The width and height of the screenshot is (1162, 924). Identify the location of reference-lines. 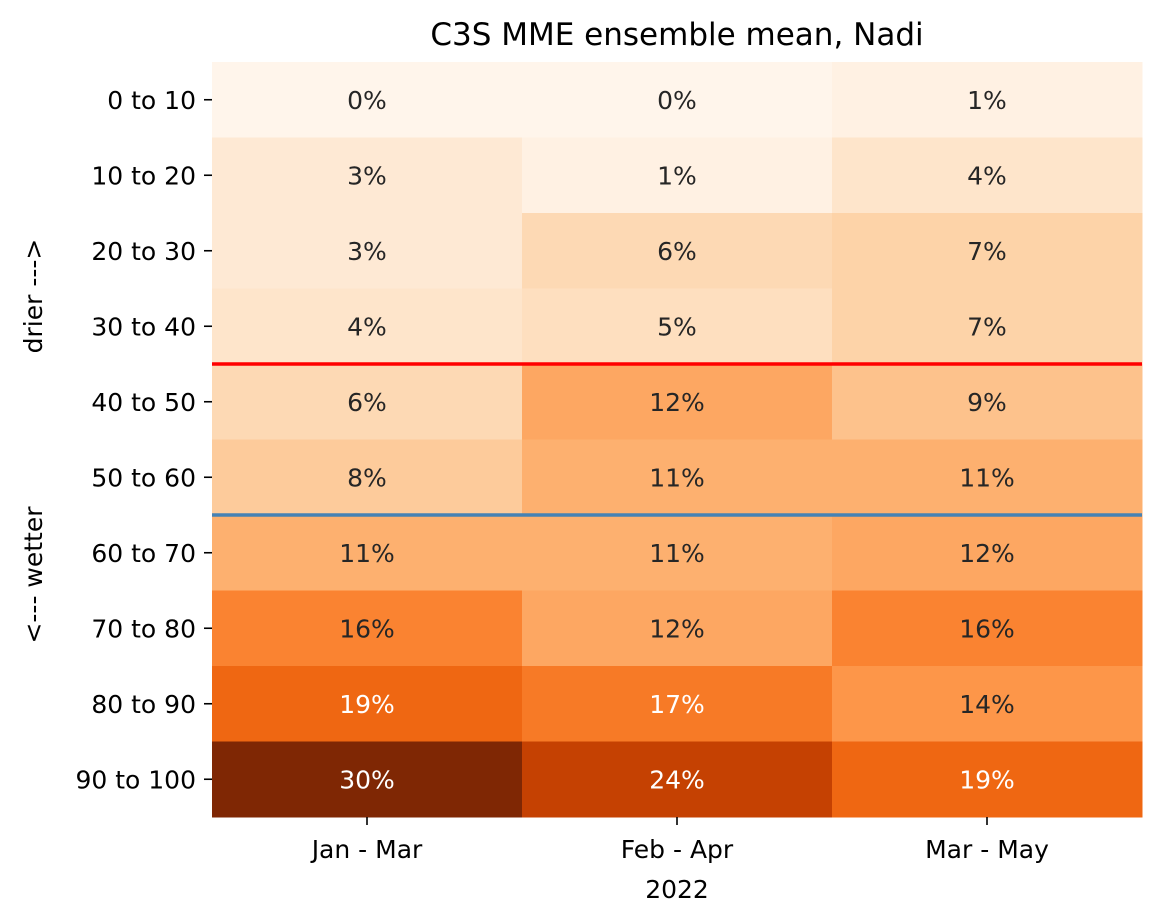
(677, 439).